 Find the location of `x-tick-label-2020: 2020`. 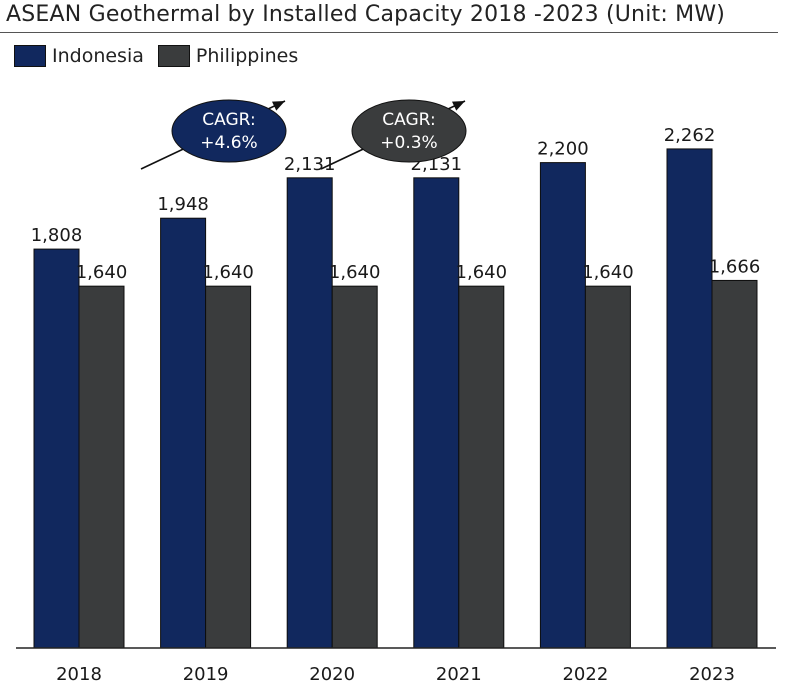

x-tick-label-2020: 2020 is located at coordinates (332, 674).